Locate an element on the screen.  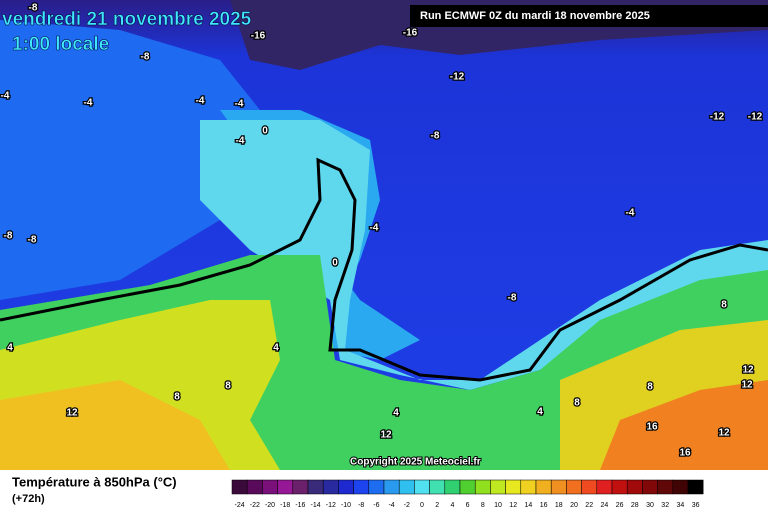
orange-east is located at coordinates (684, 425).